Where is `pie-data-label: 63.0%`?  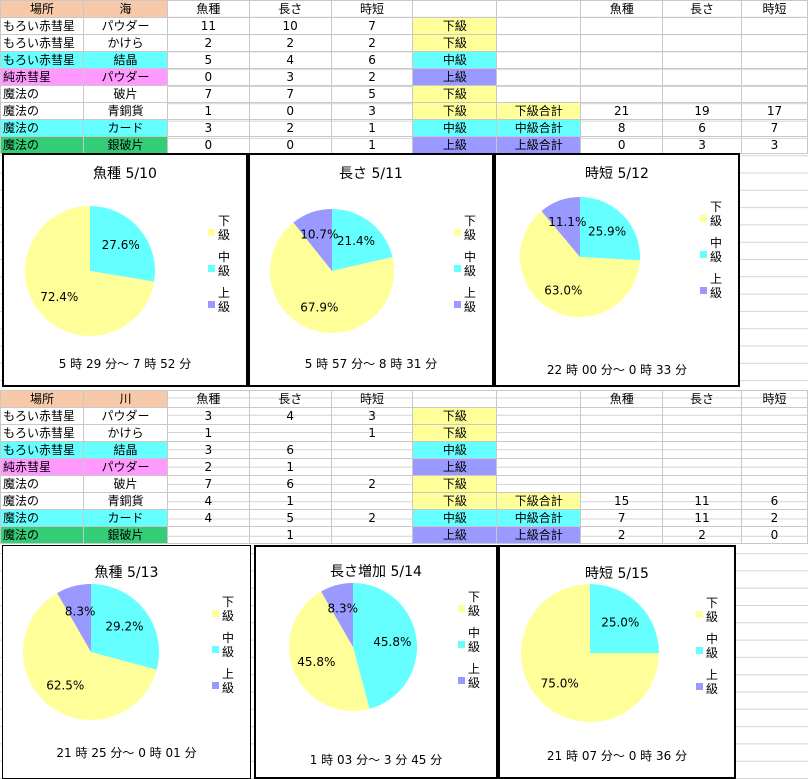
pie-data-label: 63.0% is located at coordinates (563, 290).